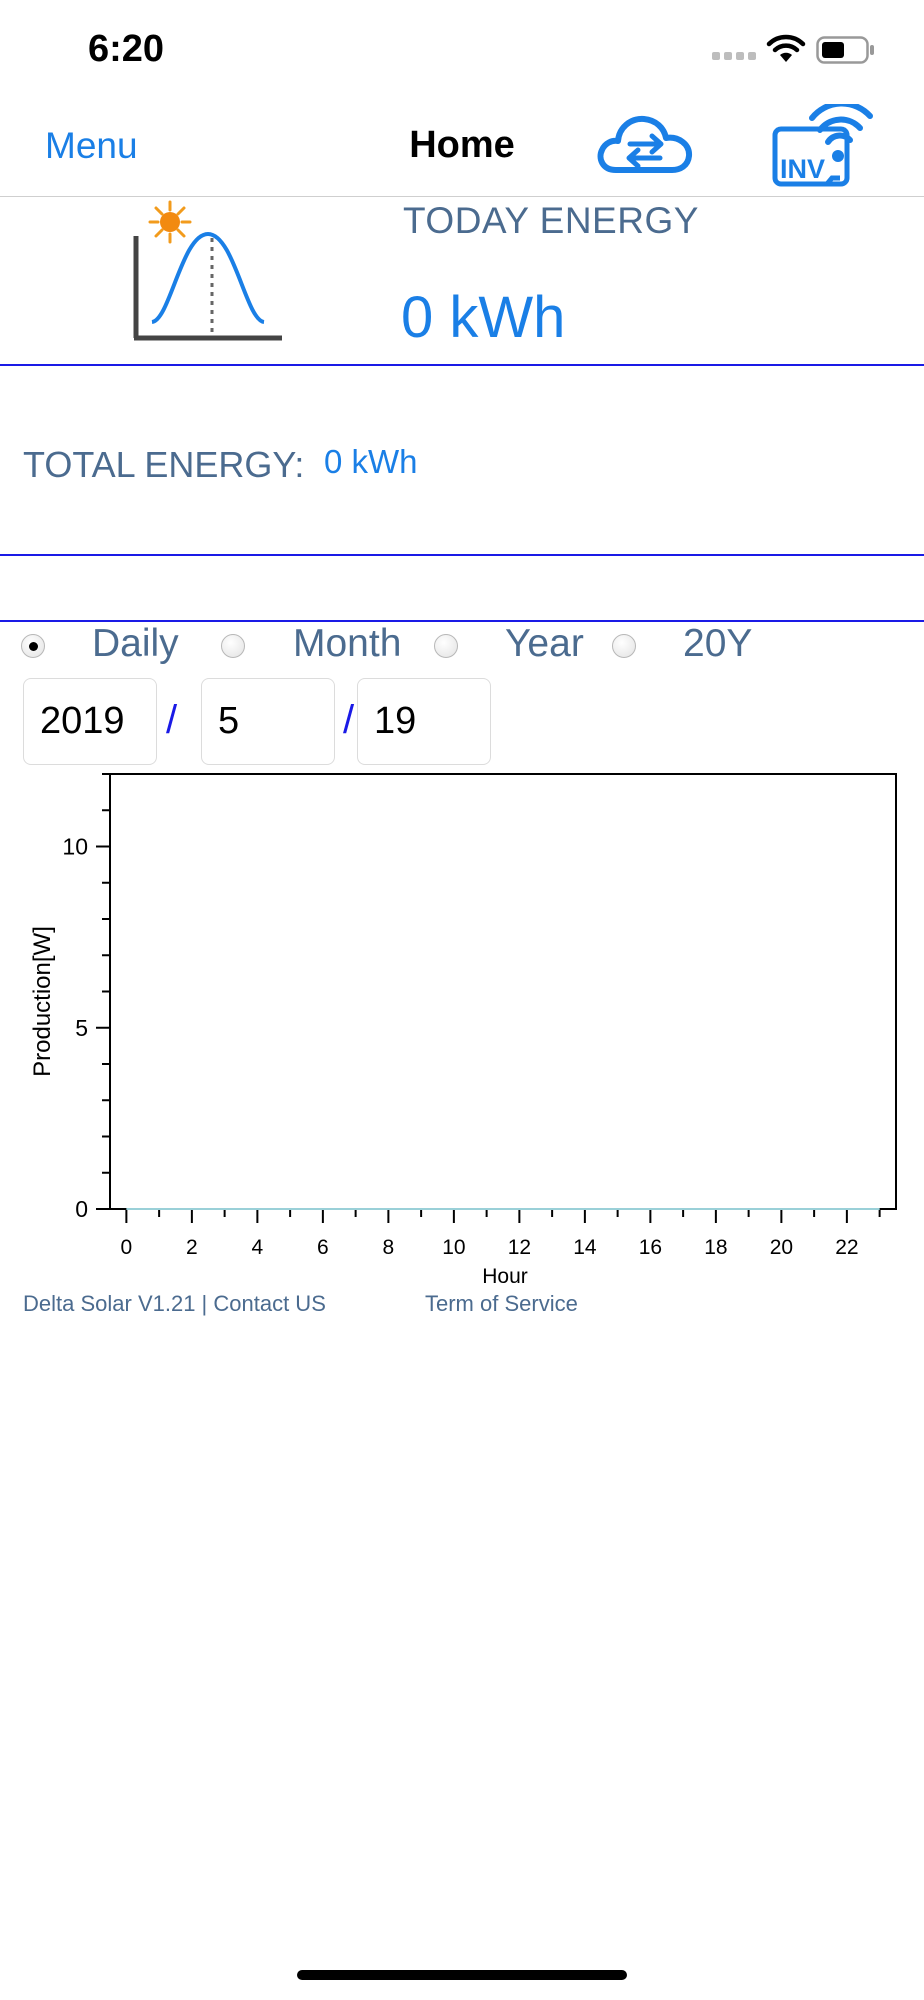  Describe the element at coordinates (551, 220) in the screenshot. I see `today-energy-label: TODAY ENERGY` at that location.